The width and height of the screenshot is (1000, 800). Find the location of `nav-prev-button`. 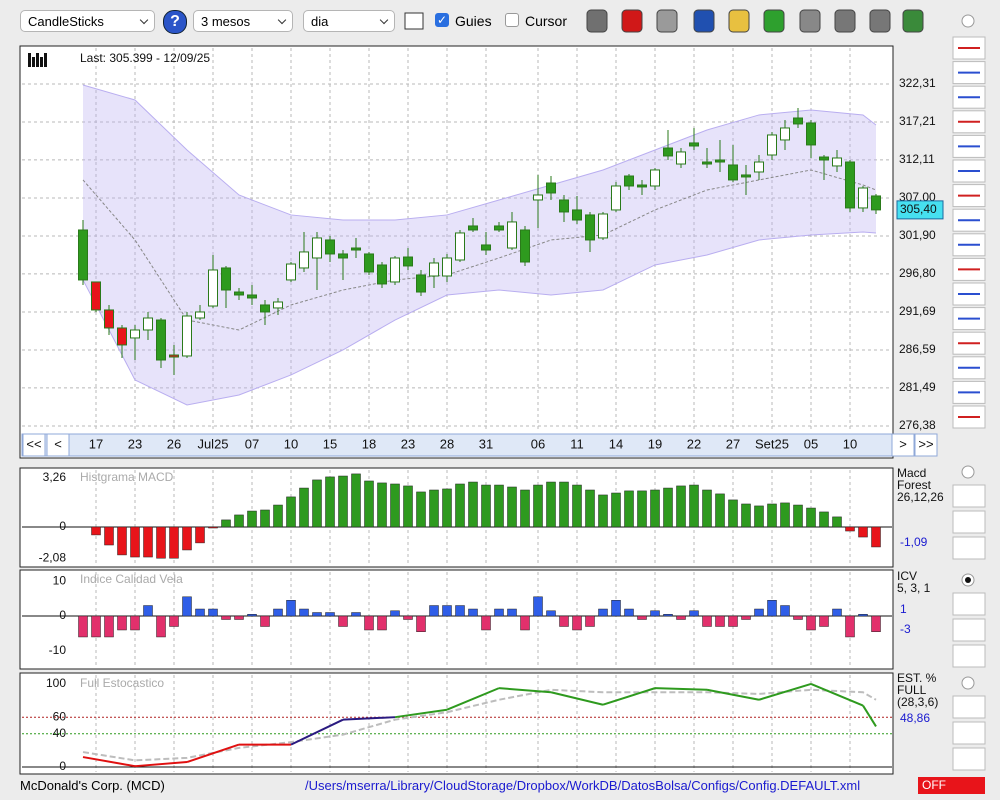

nav-prev-button is located at coordinates (58, 445).